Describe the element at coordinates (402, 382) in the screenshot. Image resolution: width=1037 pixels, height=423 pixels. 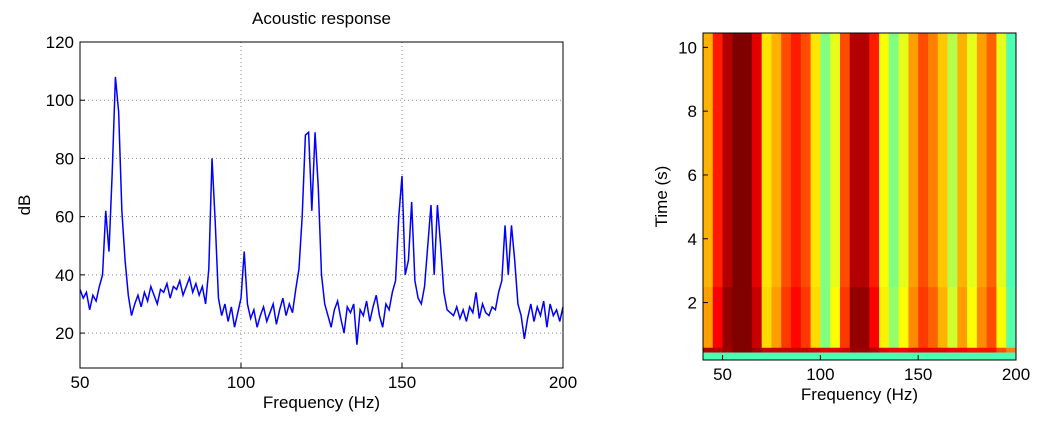
I see `x-tick-label: 150` at that location.